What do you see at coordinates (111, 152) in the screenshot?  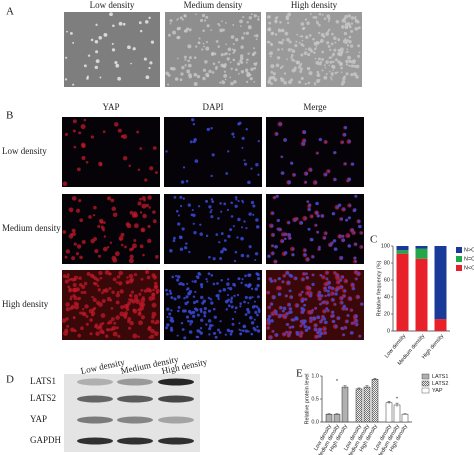 I see `fluorescence-image` at bounding box center [111, 152].